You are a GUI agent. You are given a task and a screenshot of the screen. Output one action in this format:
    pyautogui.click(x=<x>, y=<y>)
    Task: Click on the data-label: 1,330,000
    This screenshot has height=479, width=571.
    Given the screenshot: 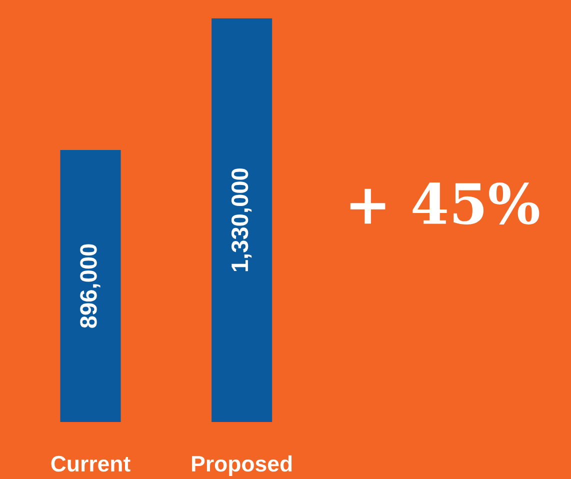 What is the action you would take?
    pyautogui.click(x=241, y=220)
    